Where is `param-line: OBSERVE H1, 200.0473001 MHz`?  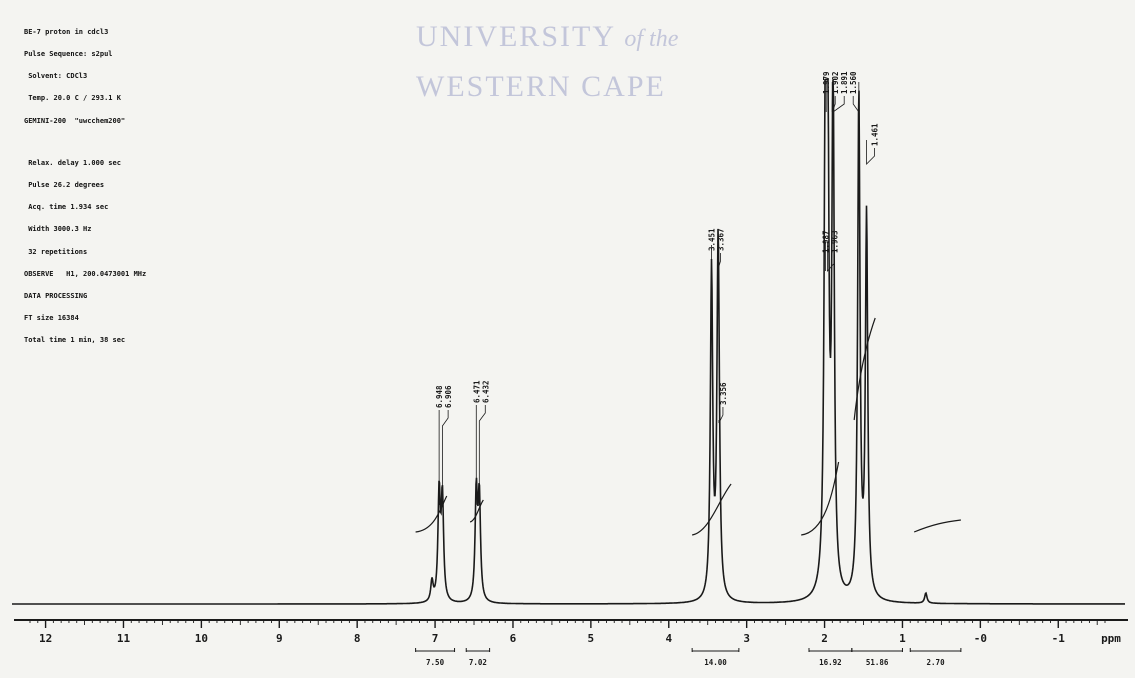 param-line: OBSERVE H1, 200.0473001 MHz is located at coordinates (85, 273).